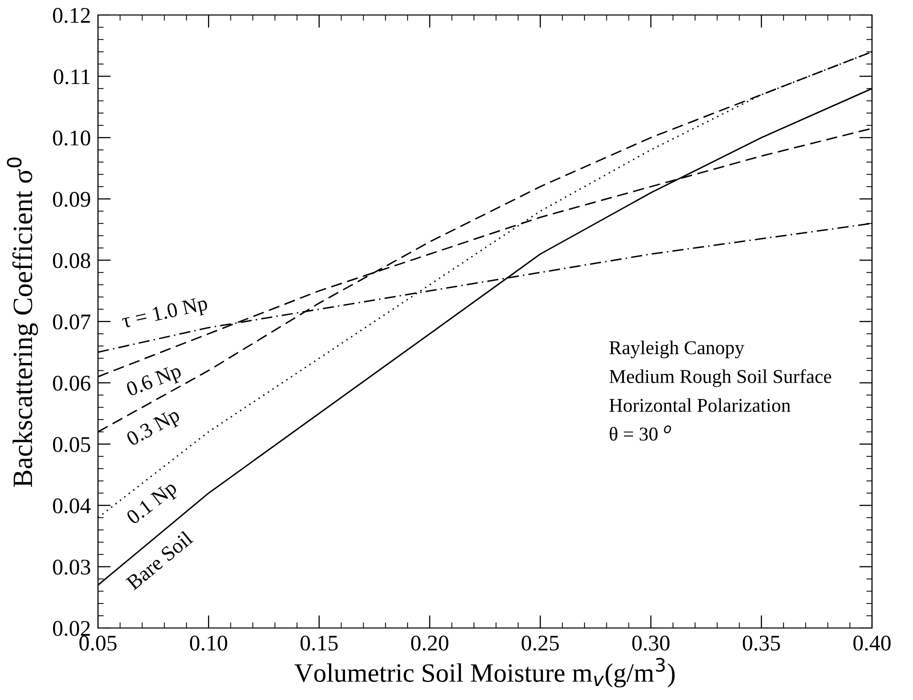 The image size is (913, 700). What do you see at coordinates (429, 643) in the screenshot?
I see `x-tick-label: 0.20` at bounding box center [429, 643].